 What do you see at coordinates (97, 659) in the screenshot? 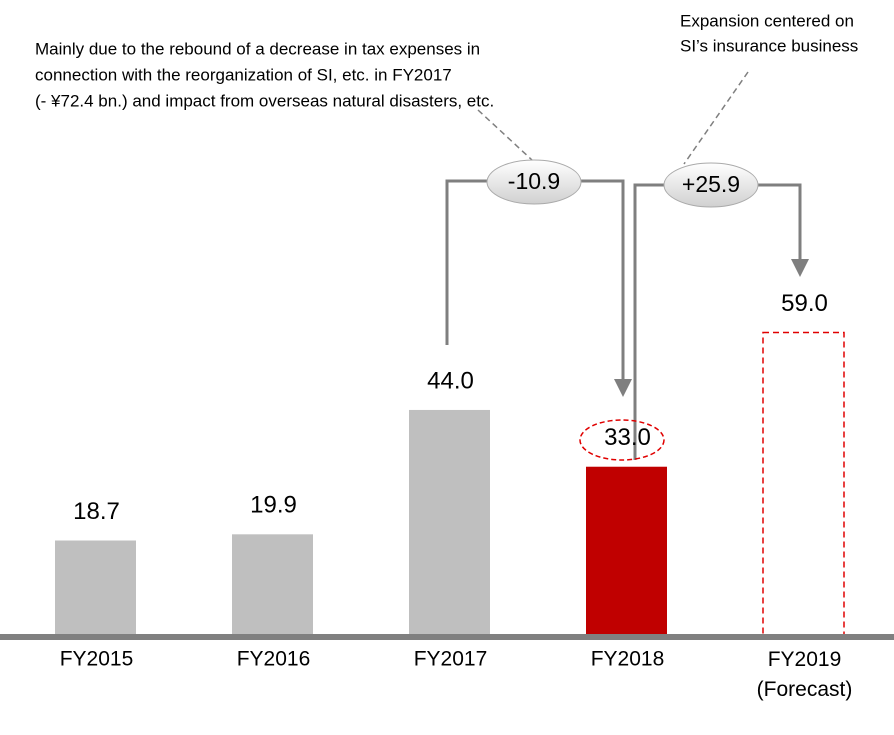
I see `x-tick-label: FY2015` at bounding box center [97, 659].